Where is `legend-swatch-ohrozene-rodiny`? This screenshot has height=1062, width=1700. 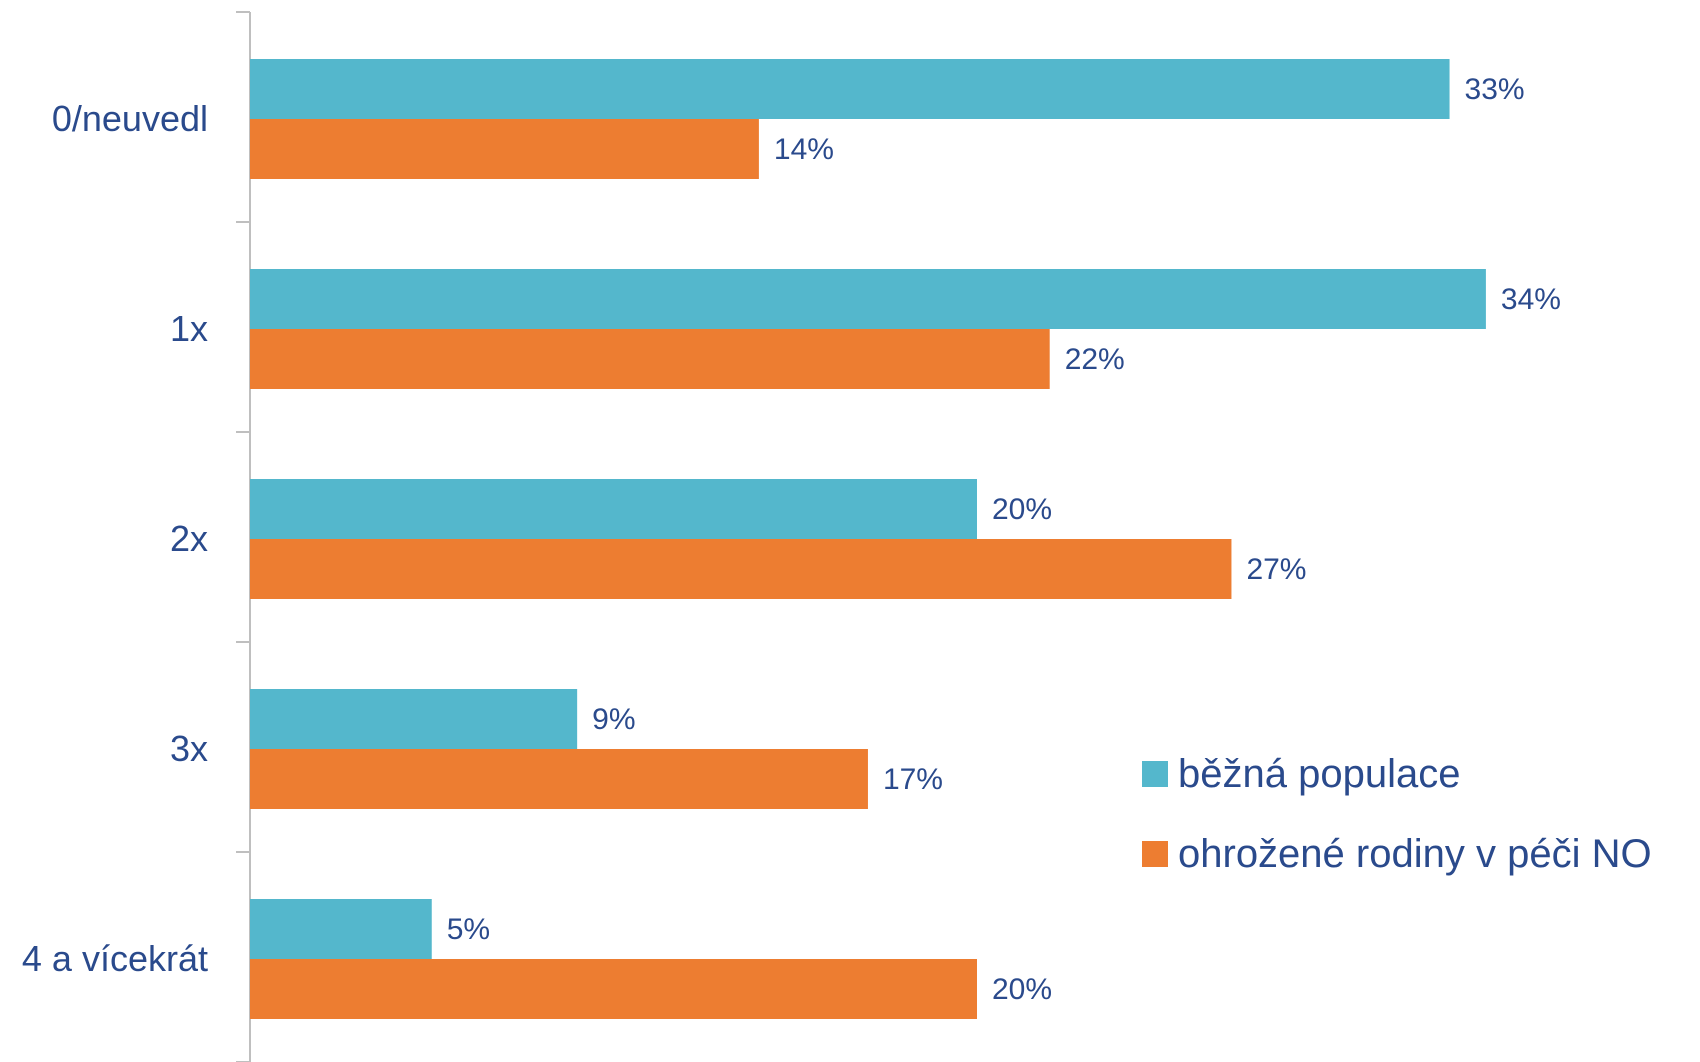 legend-swatch-ohrozene-rodiny is located at coordinates (1155, 854).